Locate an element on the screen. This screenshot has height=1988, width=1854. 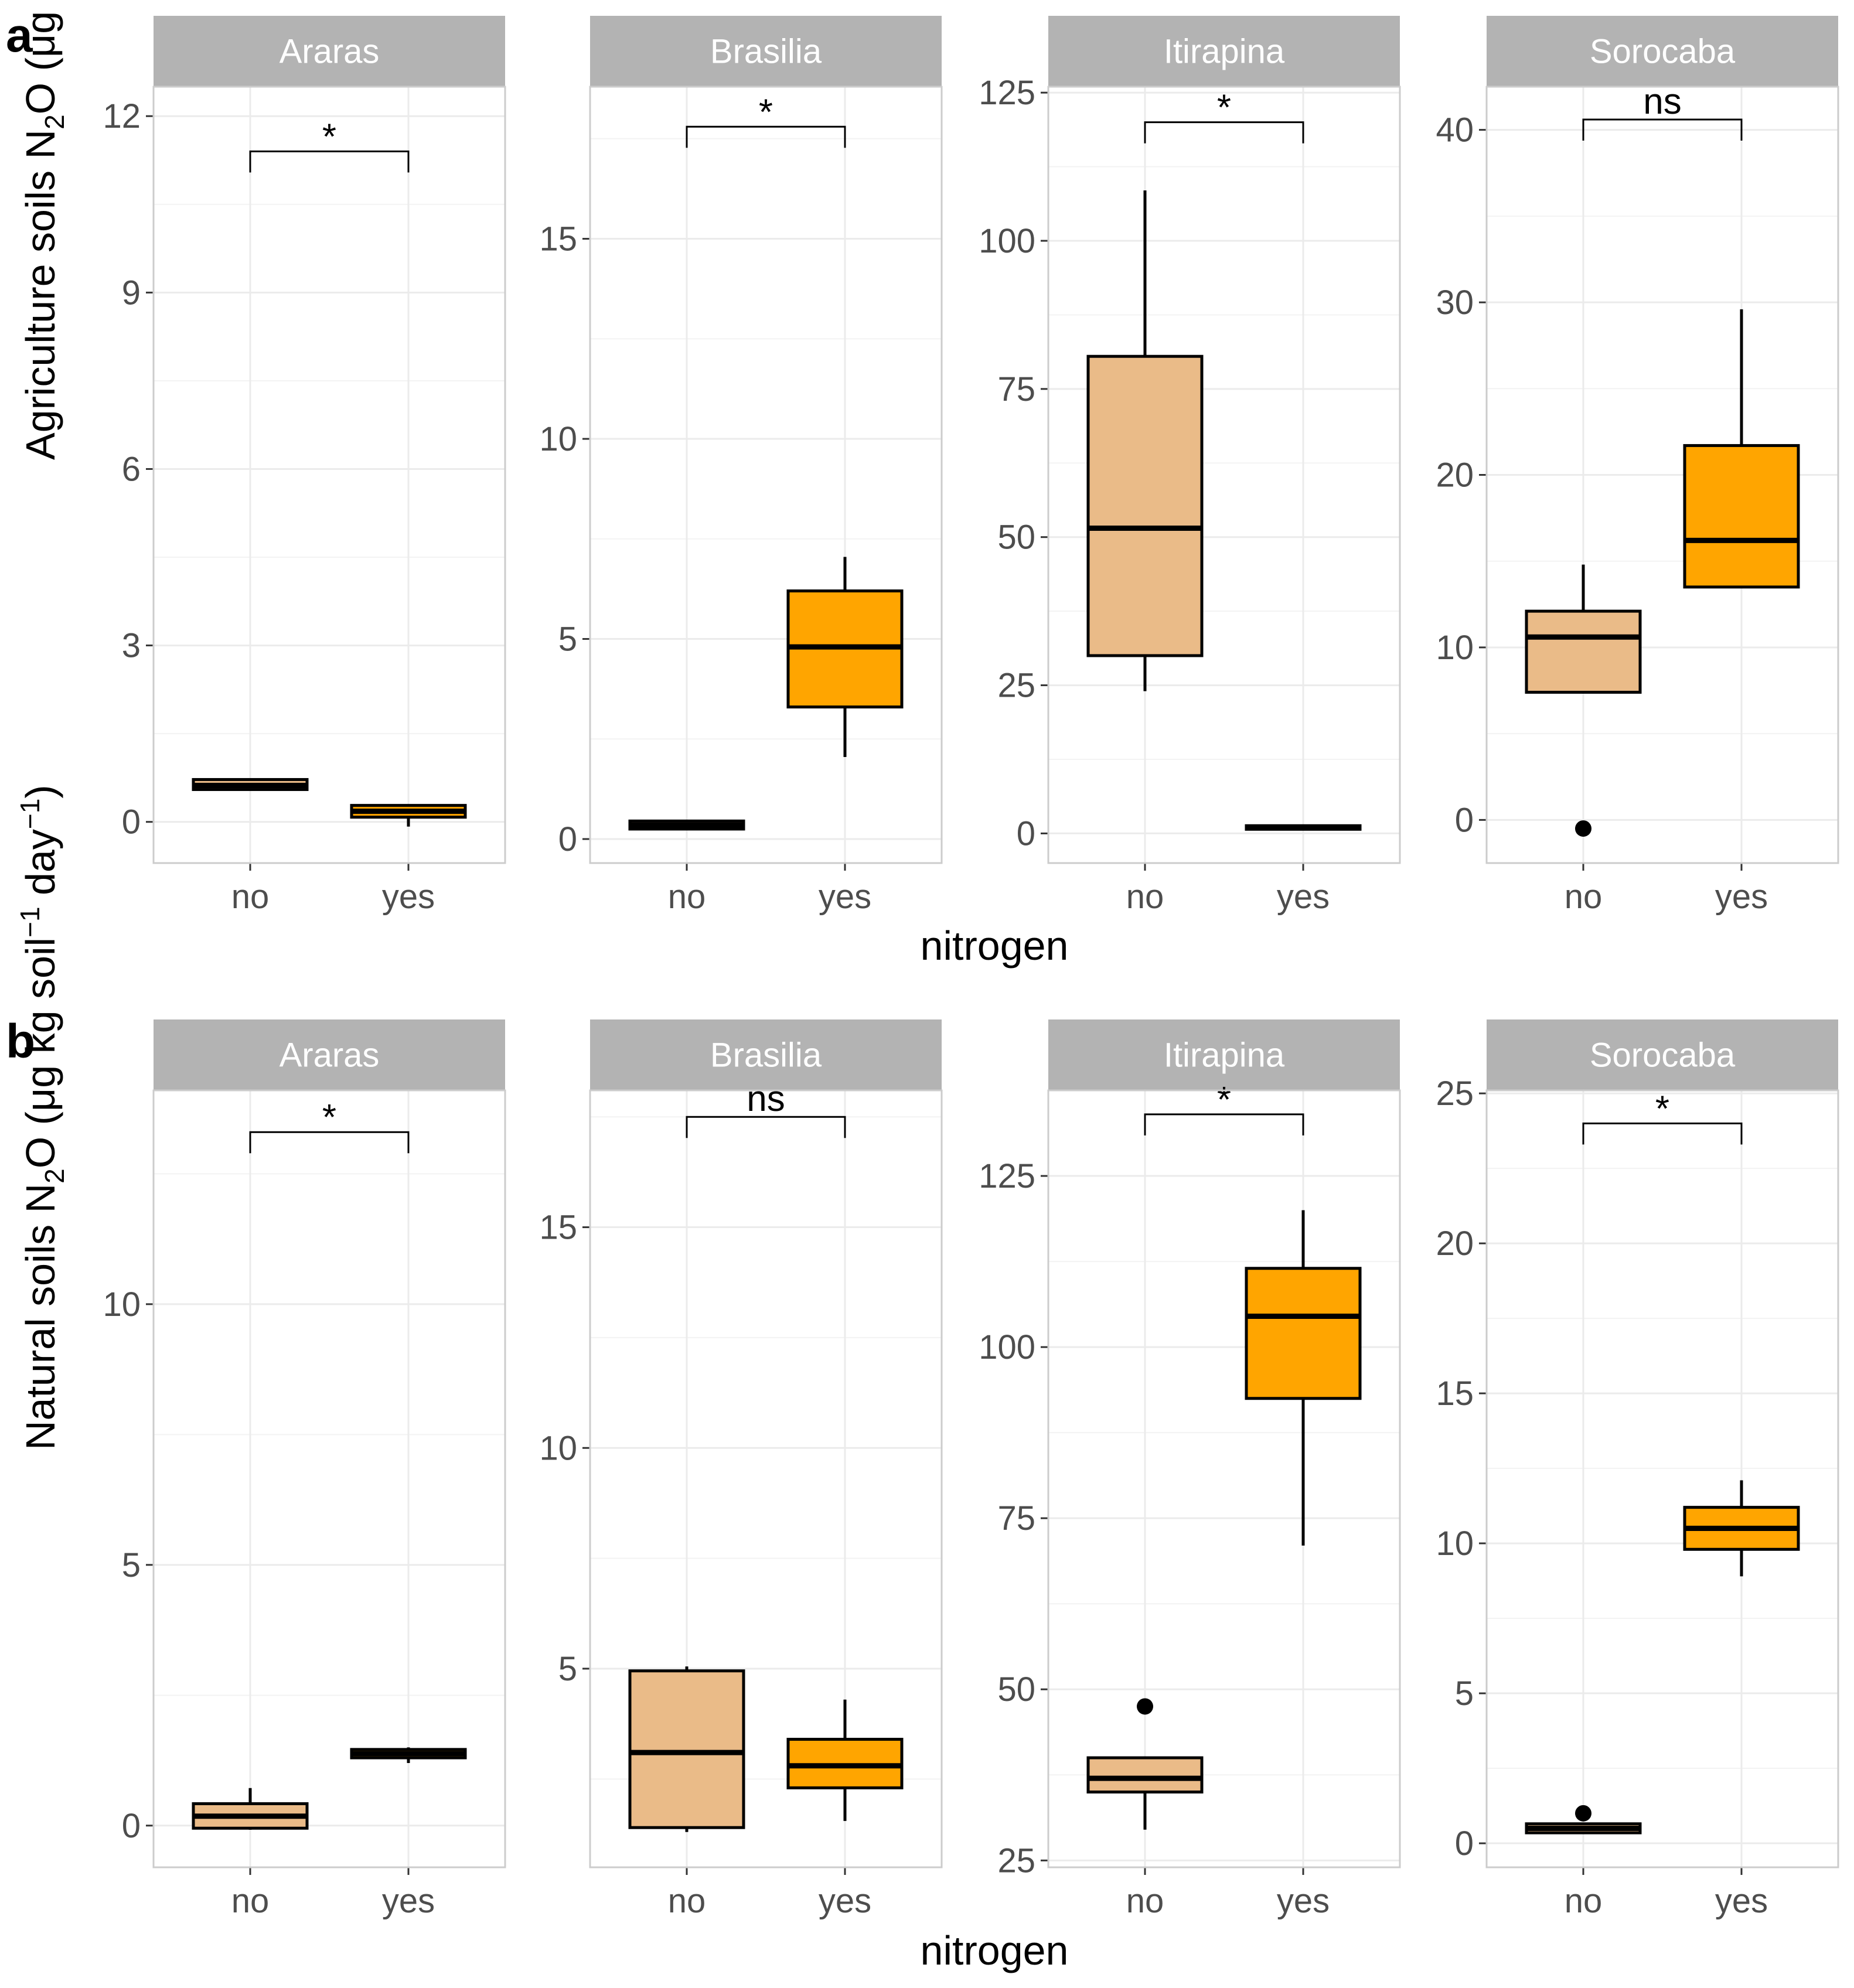
facet-b-araras-ytick-label: 5 is located at coordinates (132, 1565).